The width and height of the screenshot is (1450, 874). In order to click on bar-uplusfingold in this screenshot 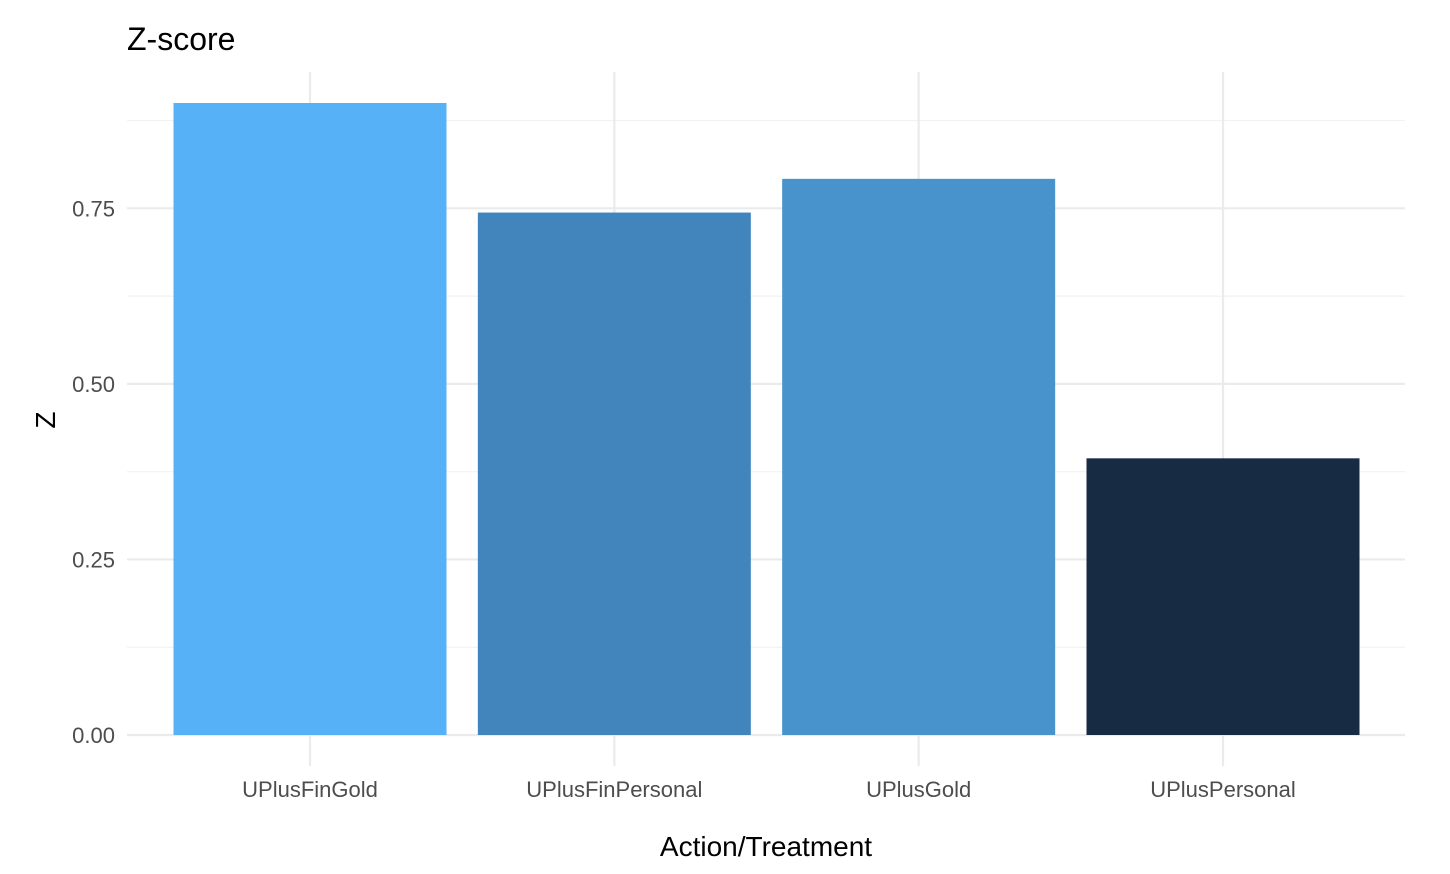, I will do `click(310, 419)`.